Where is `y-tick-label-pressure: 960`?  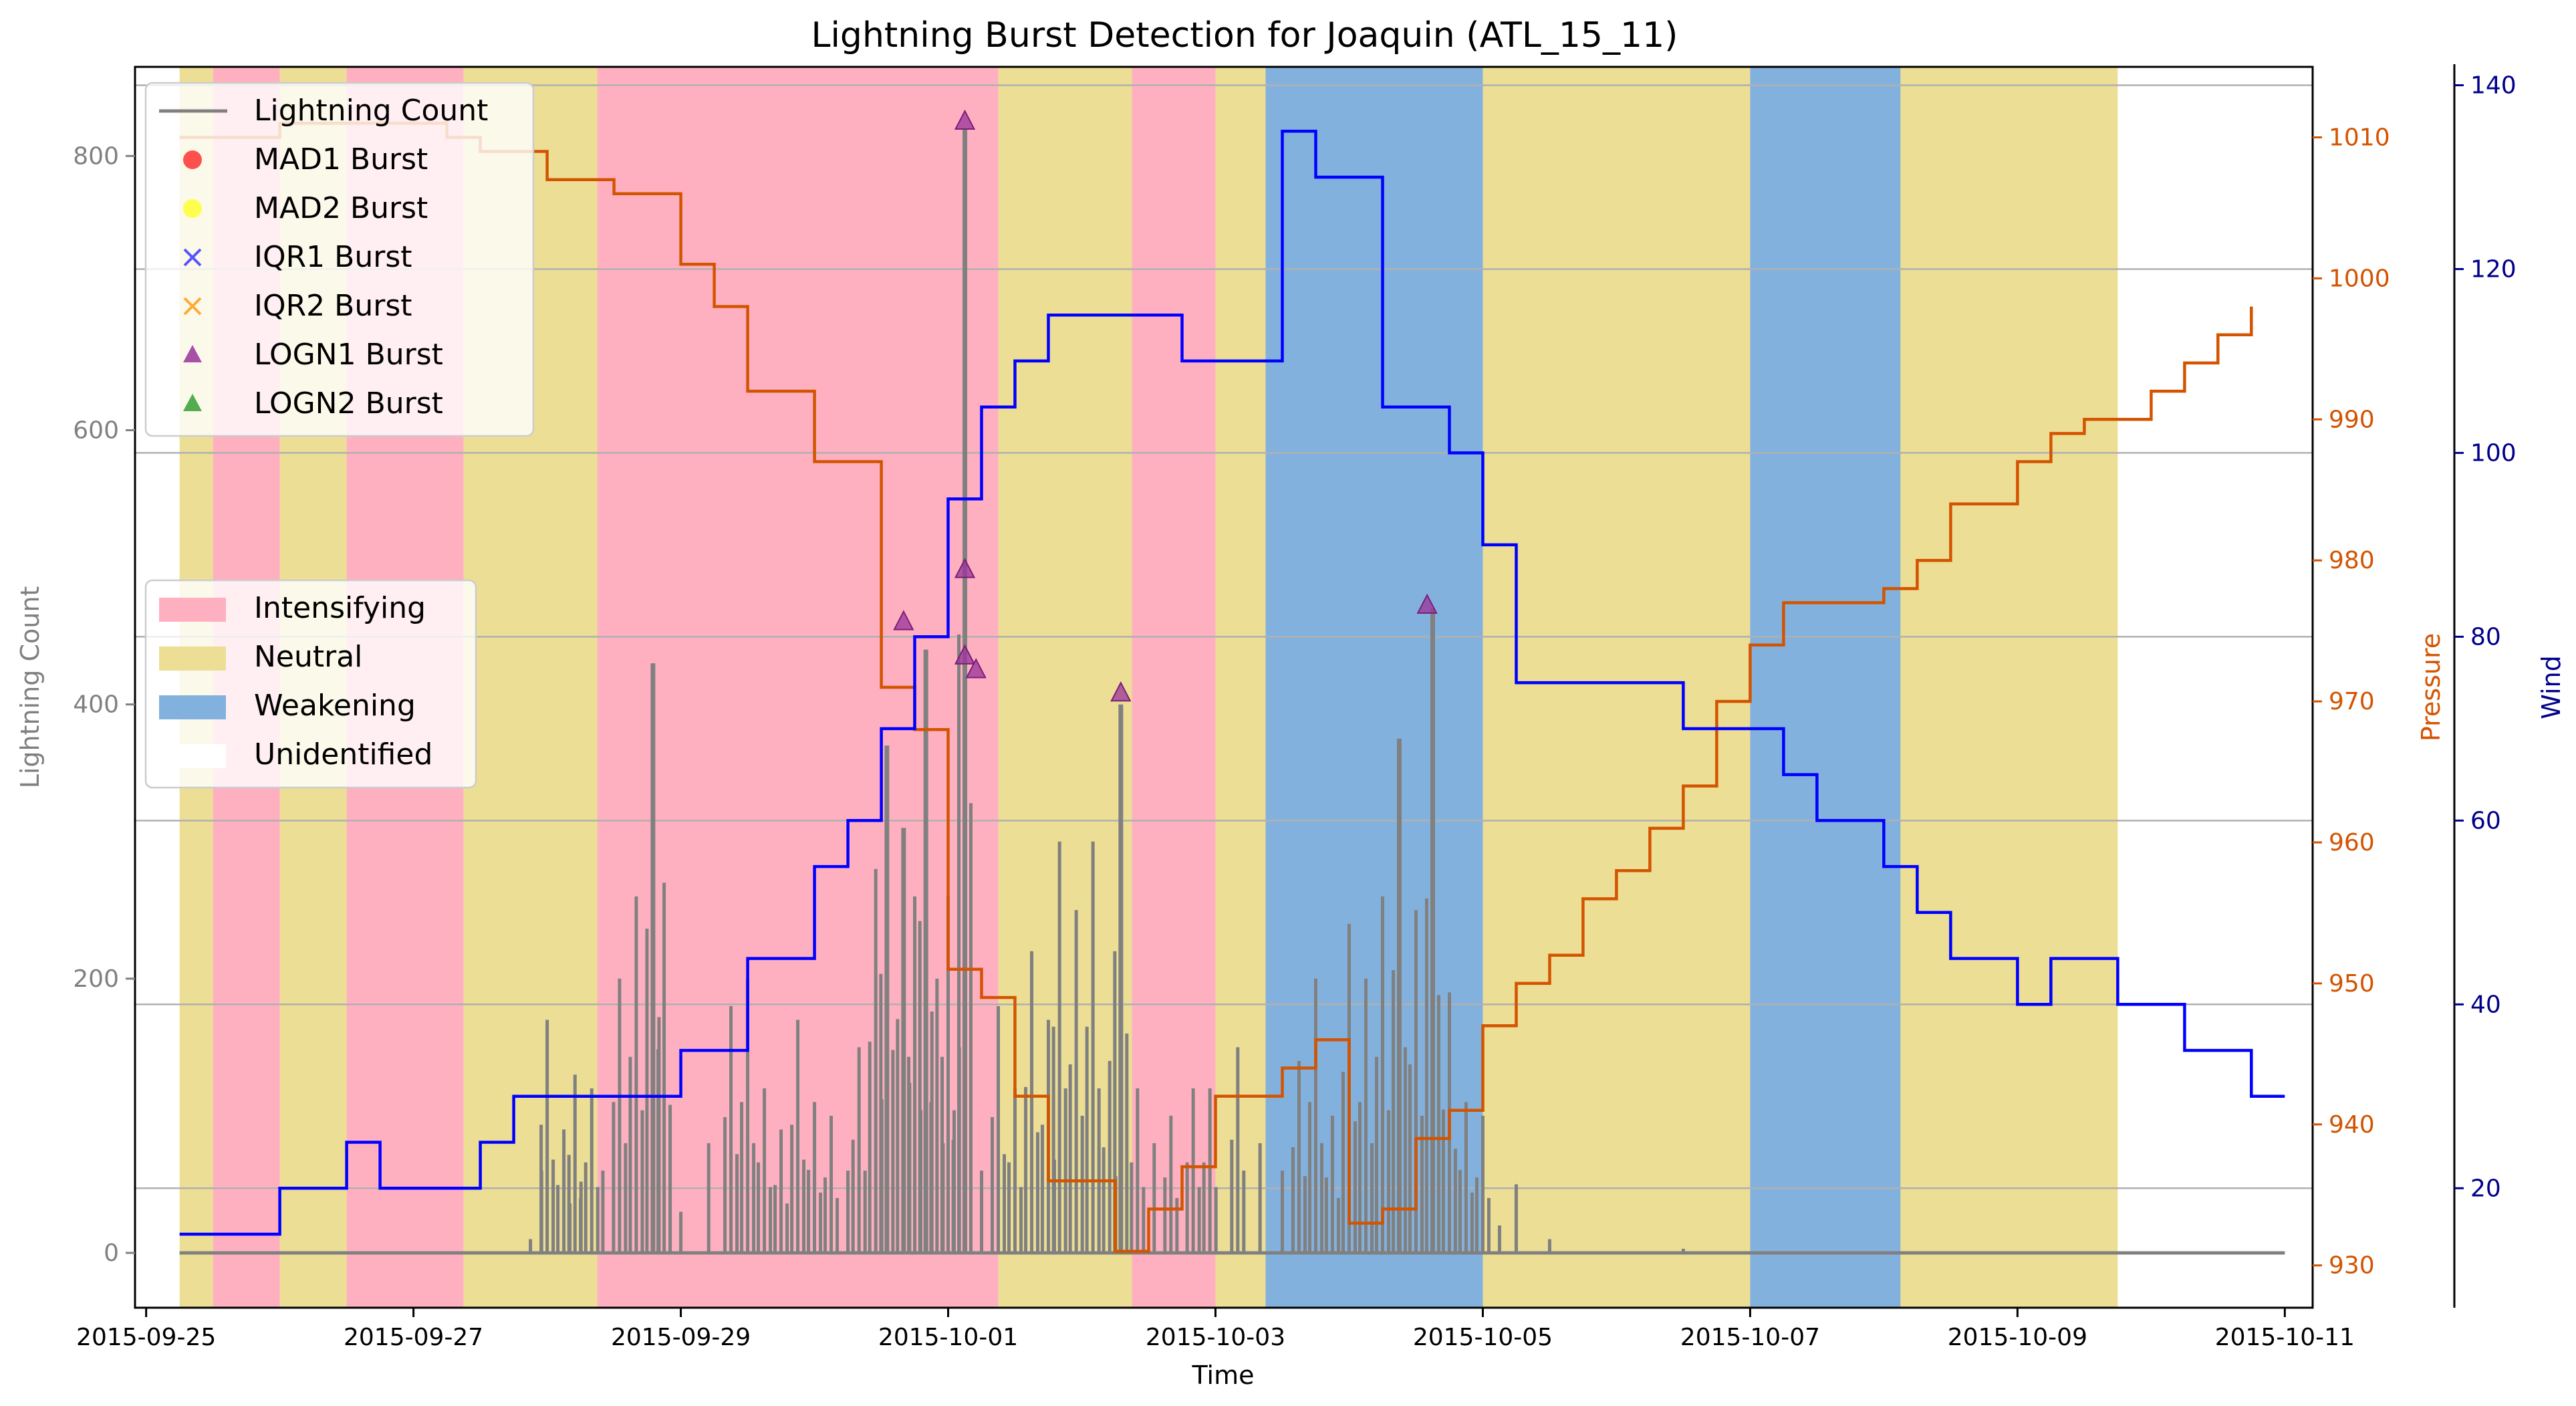 y-tick-label-pressure: 960 is located at coordinates (2352, 842).